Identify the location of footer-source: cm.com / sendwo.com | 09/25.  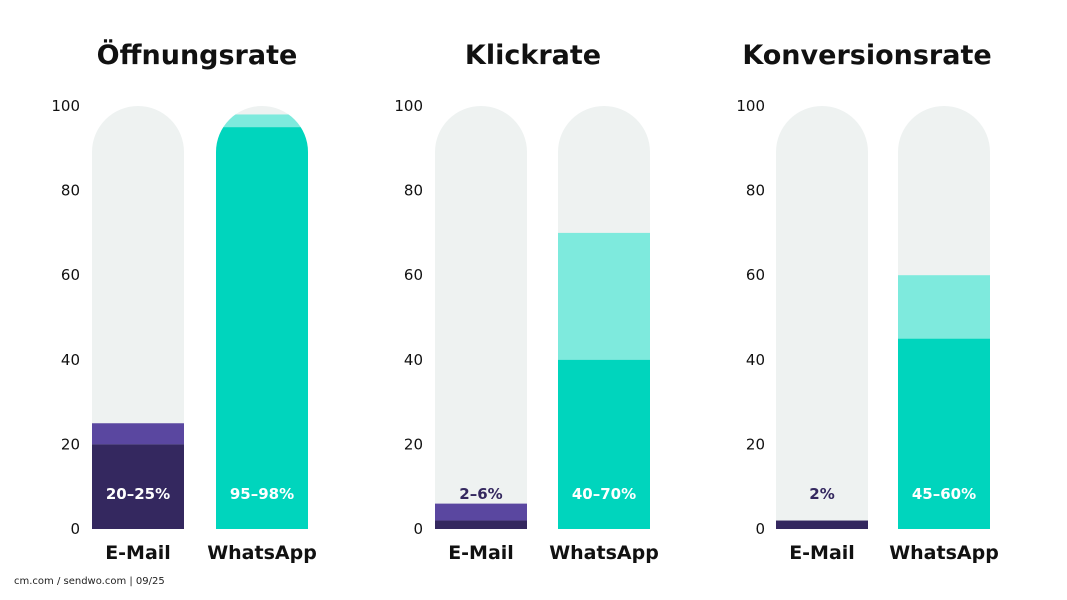
(89, 581).